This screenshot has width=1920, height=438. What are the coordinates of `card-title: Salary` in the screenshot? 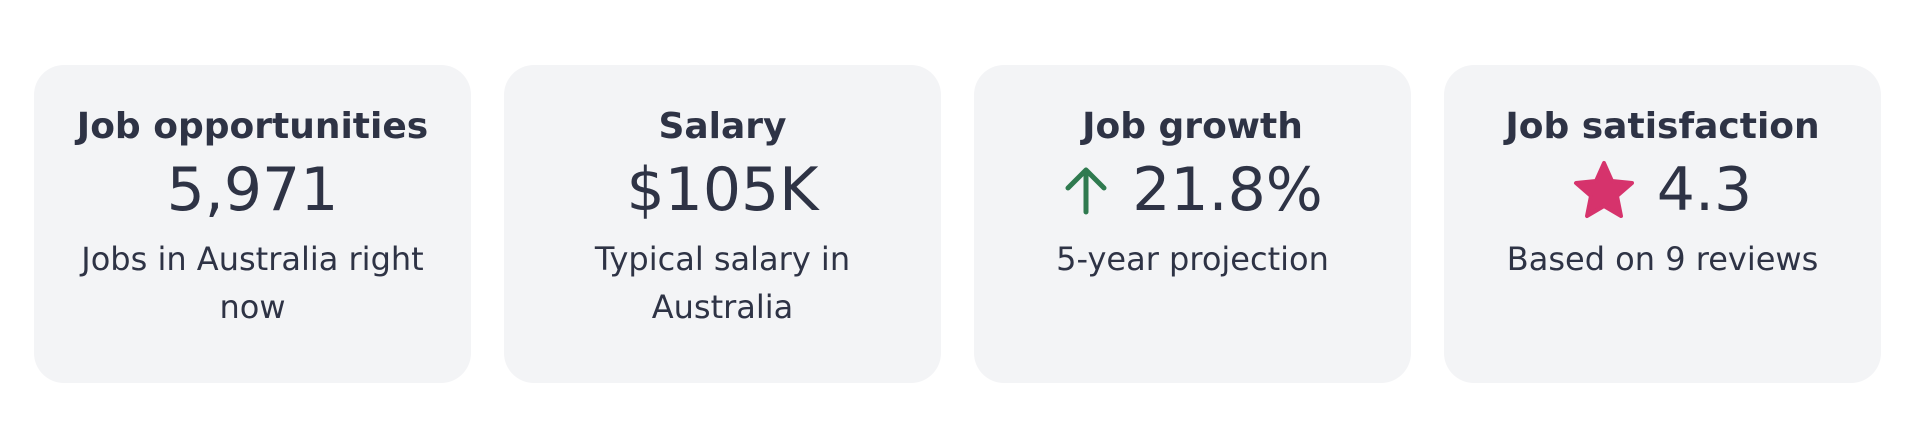 It's located at (722, 126).